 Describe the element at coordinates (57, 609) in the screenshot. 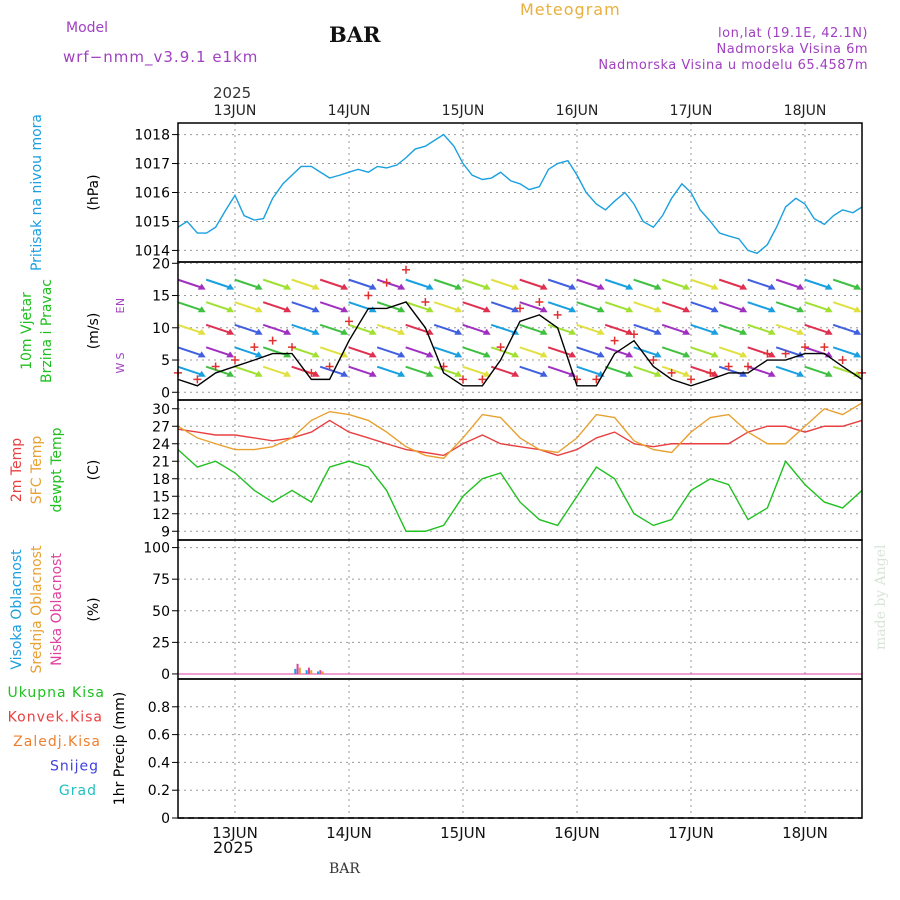

I see `y-axis-label: Niska Oblacnost` at that location.